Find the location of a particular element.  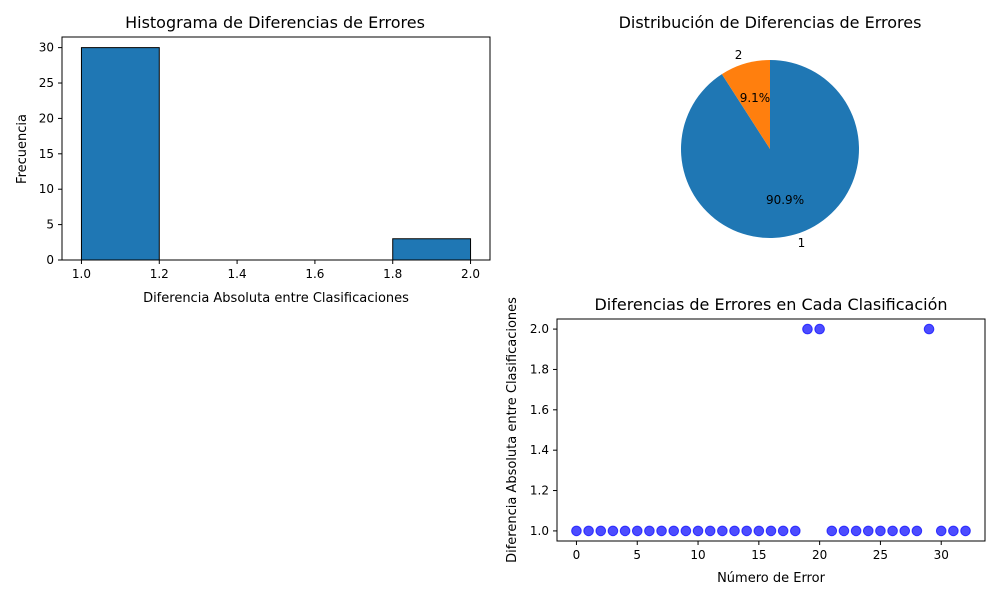

x-tick-label: 30 is located at coordinates (941, 555).